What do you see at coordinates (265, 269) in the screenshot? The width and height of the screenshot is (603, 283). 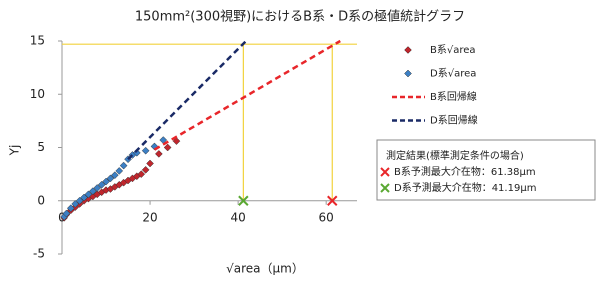 I see `x-axis-label: √area（μm）` at bounding box center [265, 269].